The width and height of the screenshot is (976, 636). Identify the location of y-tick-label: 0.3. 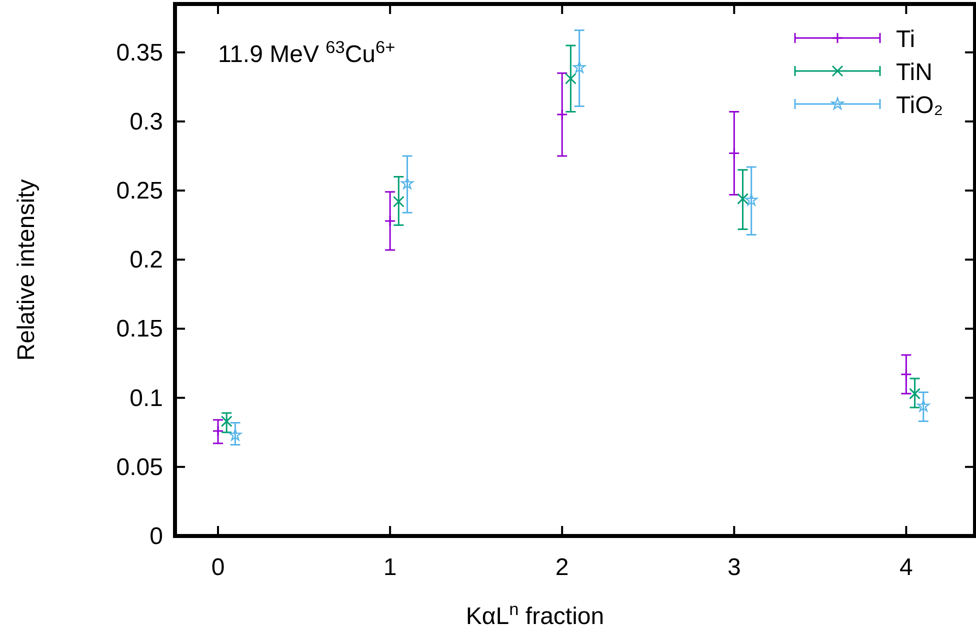
(146, 122).